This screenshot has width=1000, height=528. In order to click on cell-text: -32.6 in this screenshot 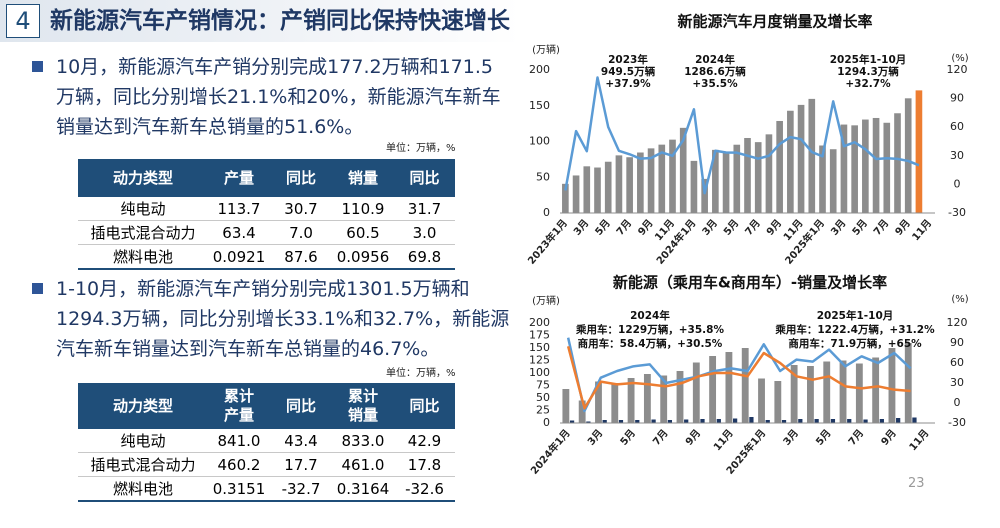, I will do `click(424, 488)`.